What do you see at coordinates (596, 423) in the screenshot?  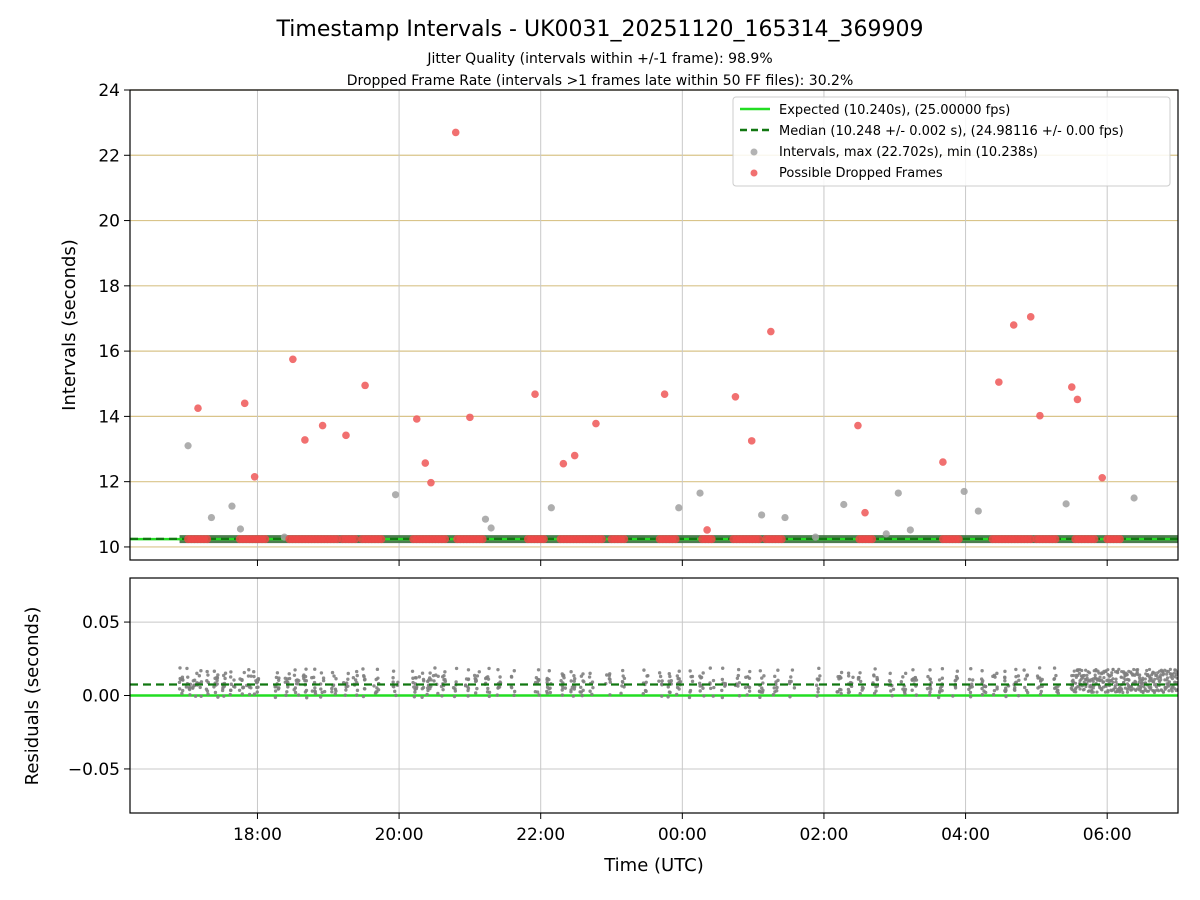 I see `dropped-frame-point` at bounding box center [596, 423].